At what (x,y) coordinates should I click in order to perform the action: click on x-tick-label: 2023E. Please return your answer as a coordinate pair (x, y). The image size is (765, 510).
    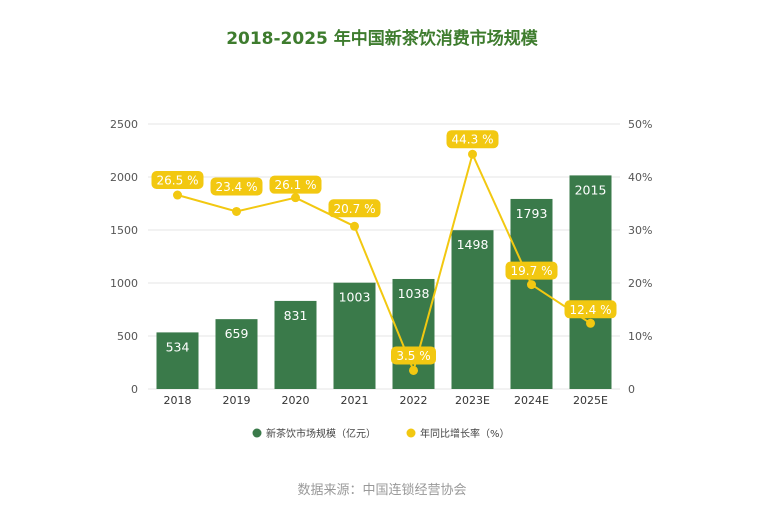
    Looking at the image, I should click on (472, 400).